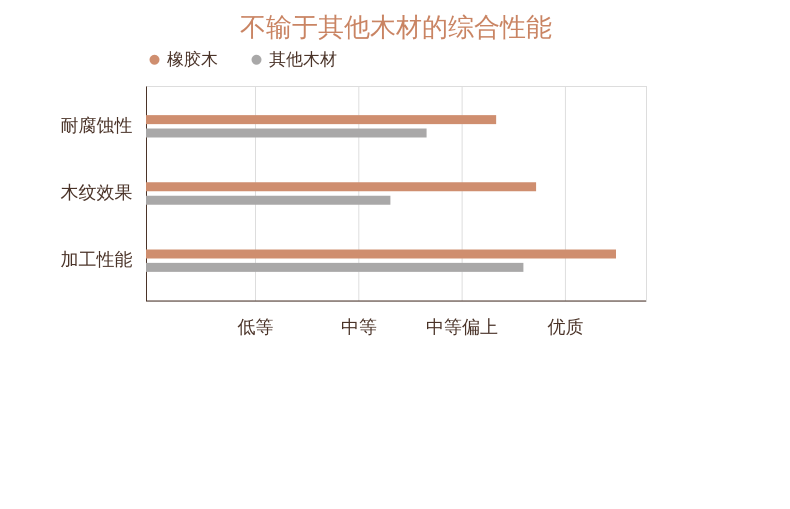 The width and height of the screenshot is (790, 509). I want to click on text: 低等, so click(256, 327).